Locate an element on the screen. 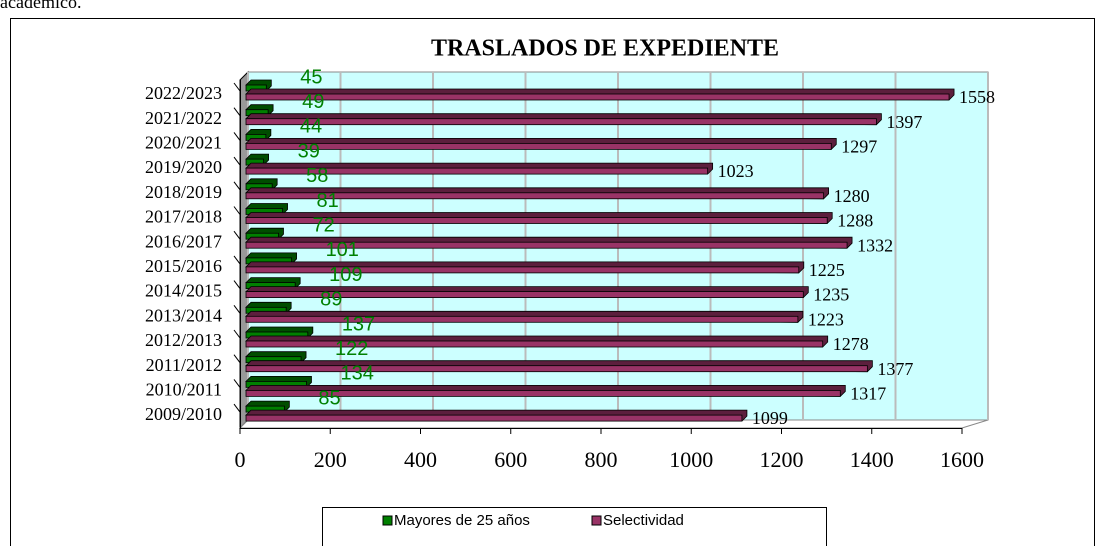 The width and height of the screenshot is (1104, 546). value-label: 1317 is located at coordinates (868, 394).